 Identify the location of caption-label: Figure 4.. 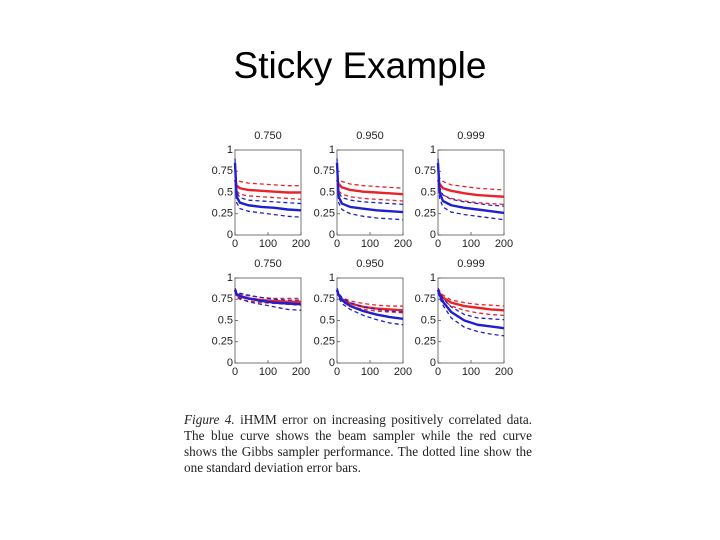
(209, 419).